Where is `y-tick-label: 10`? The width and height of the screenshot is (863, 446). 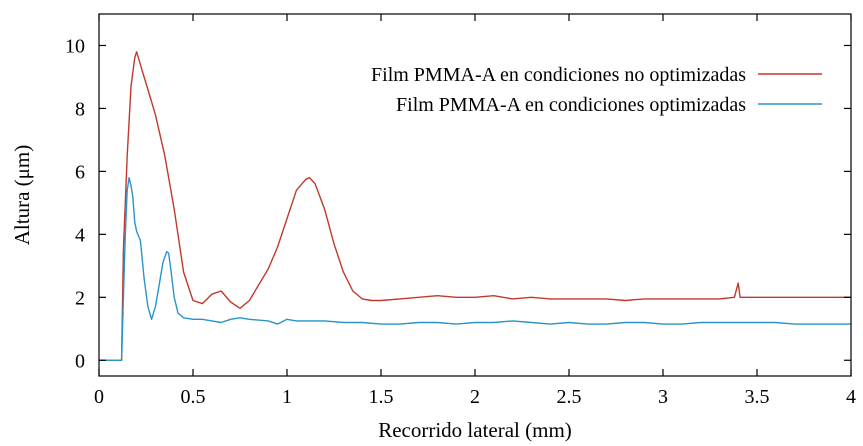 y-tick-label: 10 is located at coordinates (75, 46).